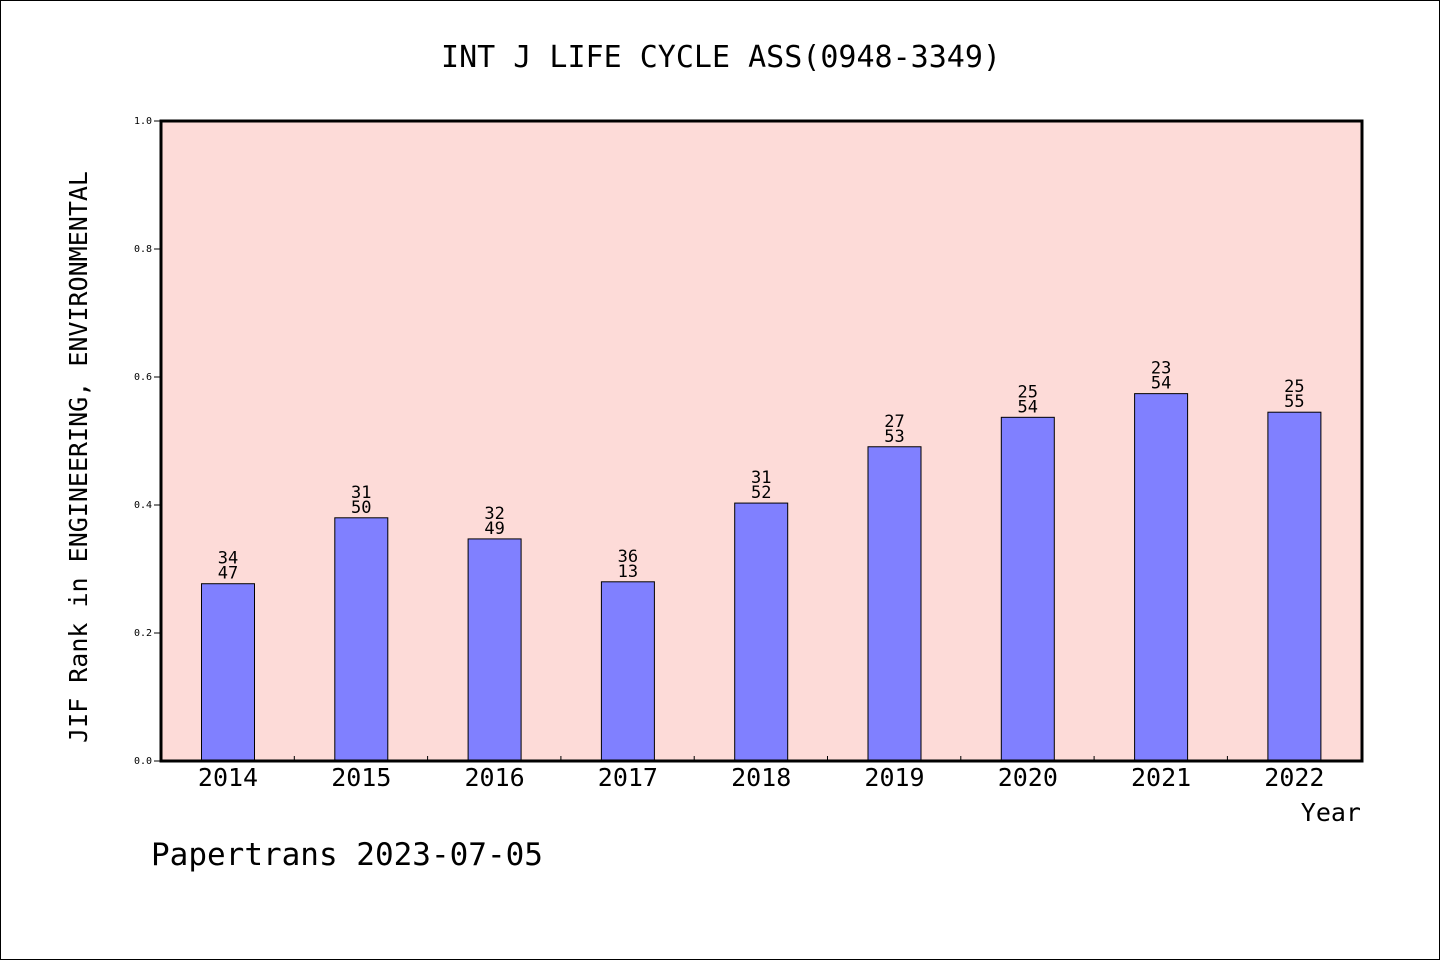 This screenshot has width=1440, height=961. I want to click on x-axis-ticks: 2014 2015 2016 2017 2018 2019 2020 2021 2022, so click(761, 774).